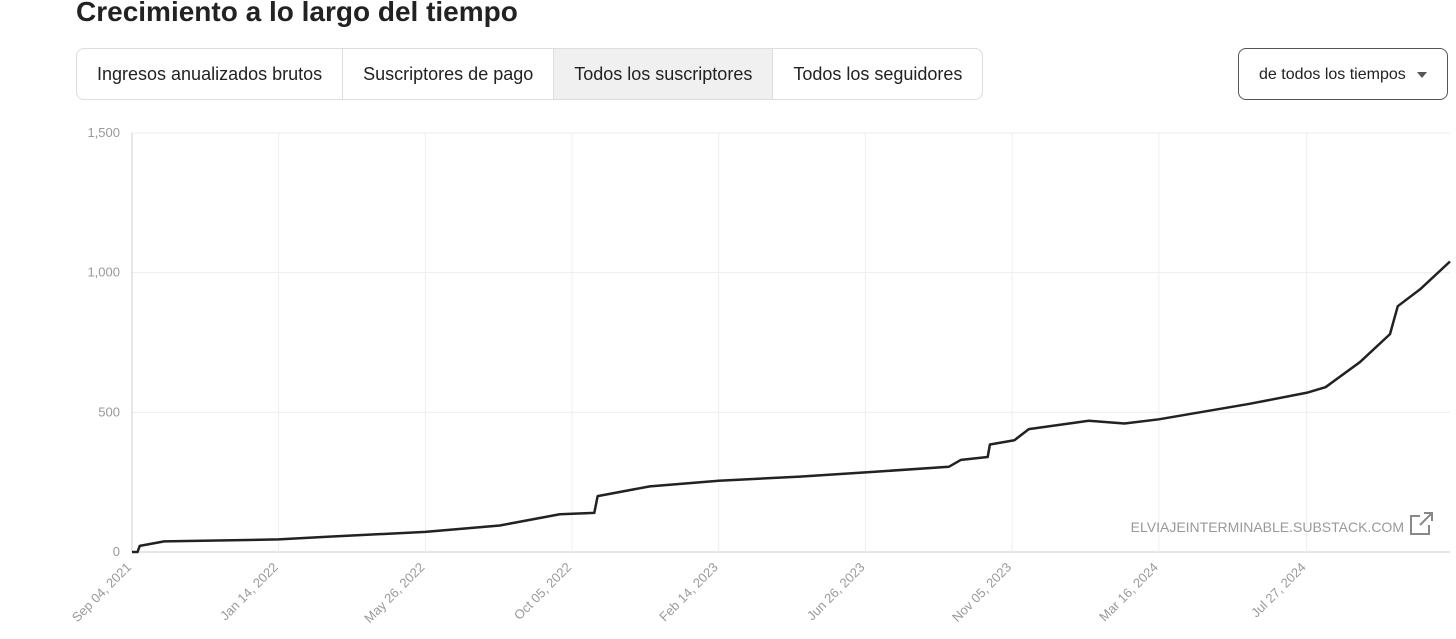 Image resolution: width=1456 pixels, height=639 pixels. I want to click on y-tick-label: 1,000, so click(103, 272).